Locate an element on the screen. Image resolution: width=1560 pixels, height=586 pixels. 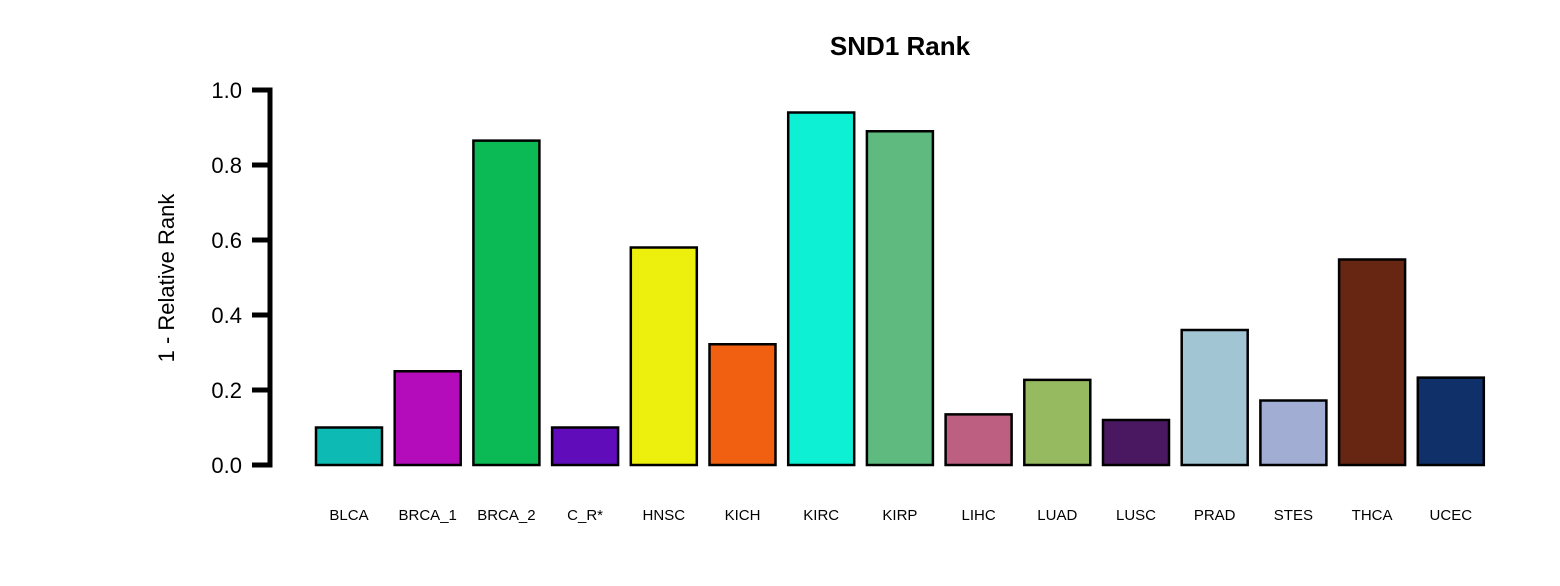
y-tick-label: 1.0 is located at coordinates (226, 90).